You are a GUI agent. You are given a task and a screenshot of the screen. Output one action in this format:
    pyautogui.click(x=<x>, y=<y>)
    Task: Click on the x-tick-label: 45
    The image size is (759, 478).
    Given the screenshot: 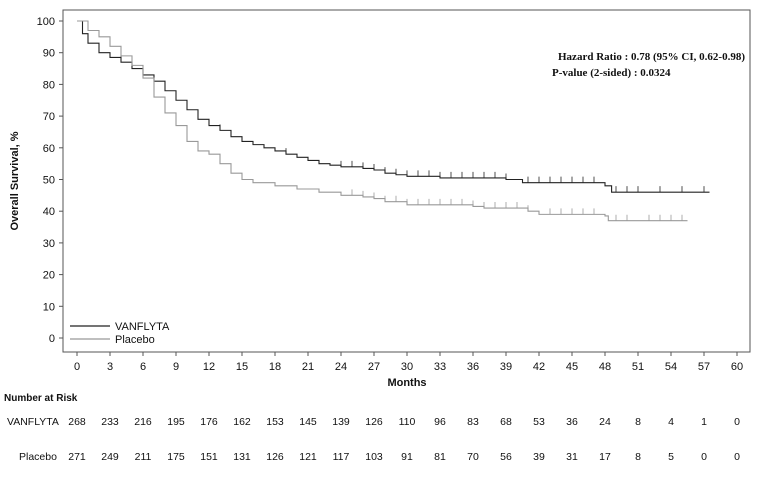 What is the action you would take?
    pyautogui.click(x=572, y=367)
    